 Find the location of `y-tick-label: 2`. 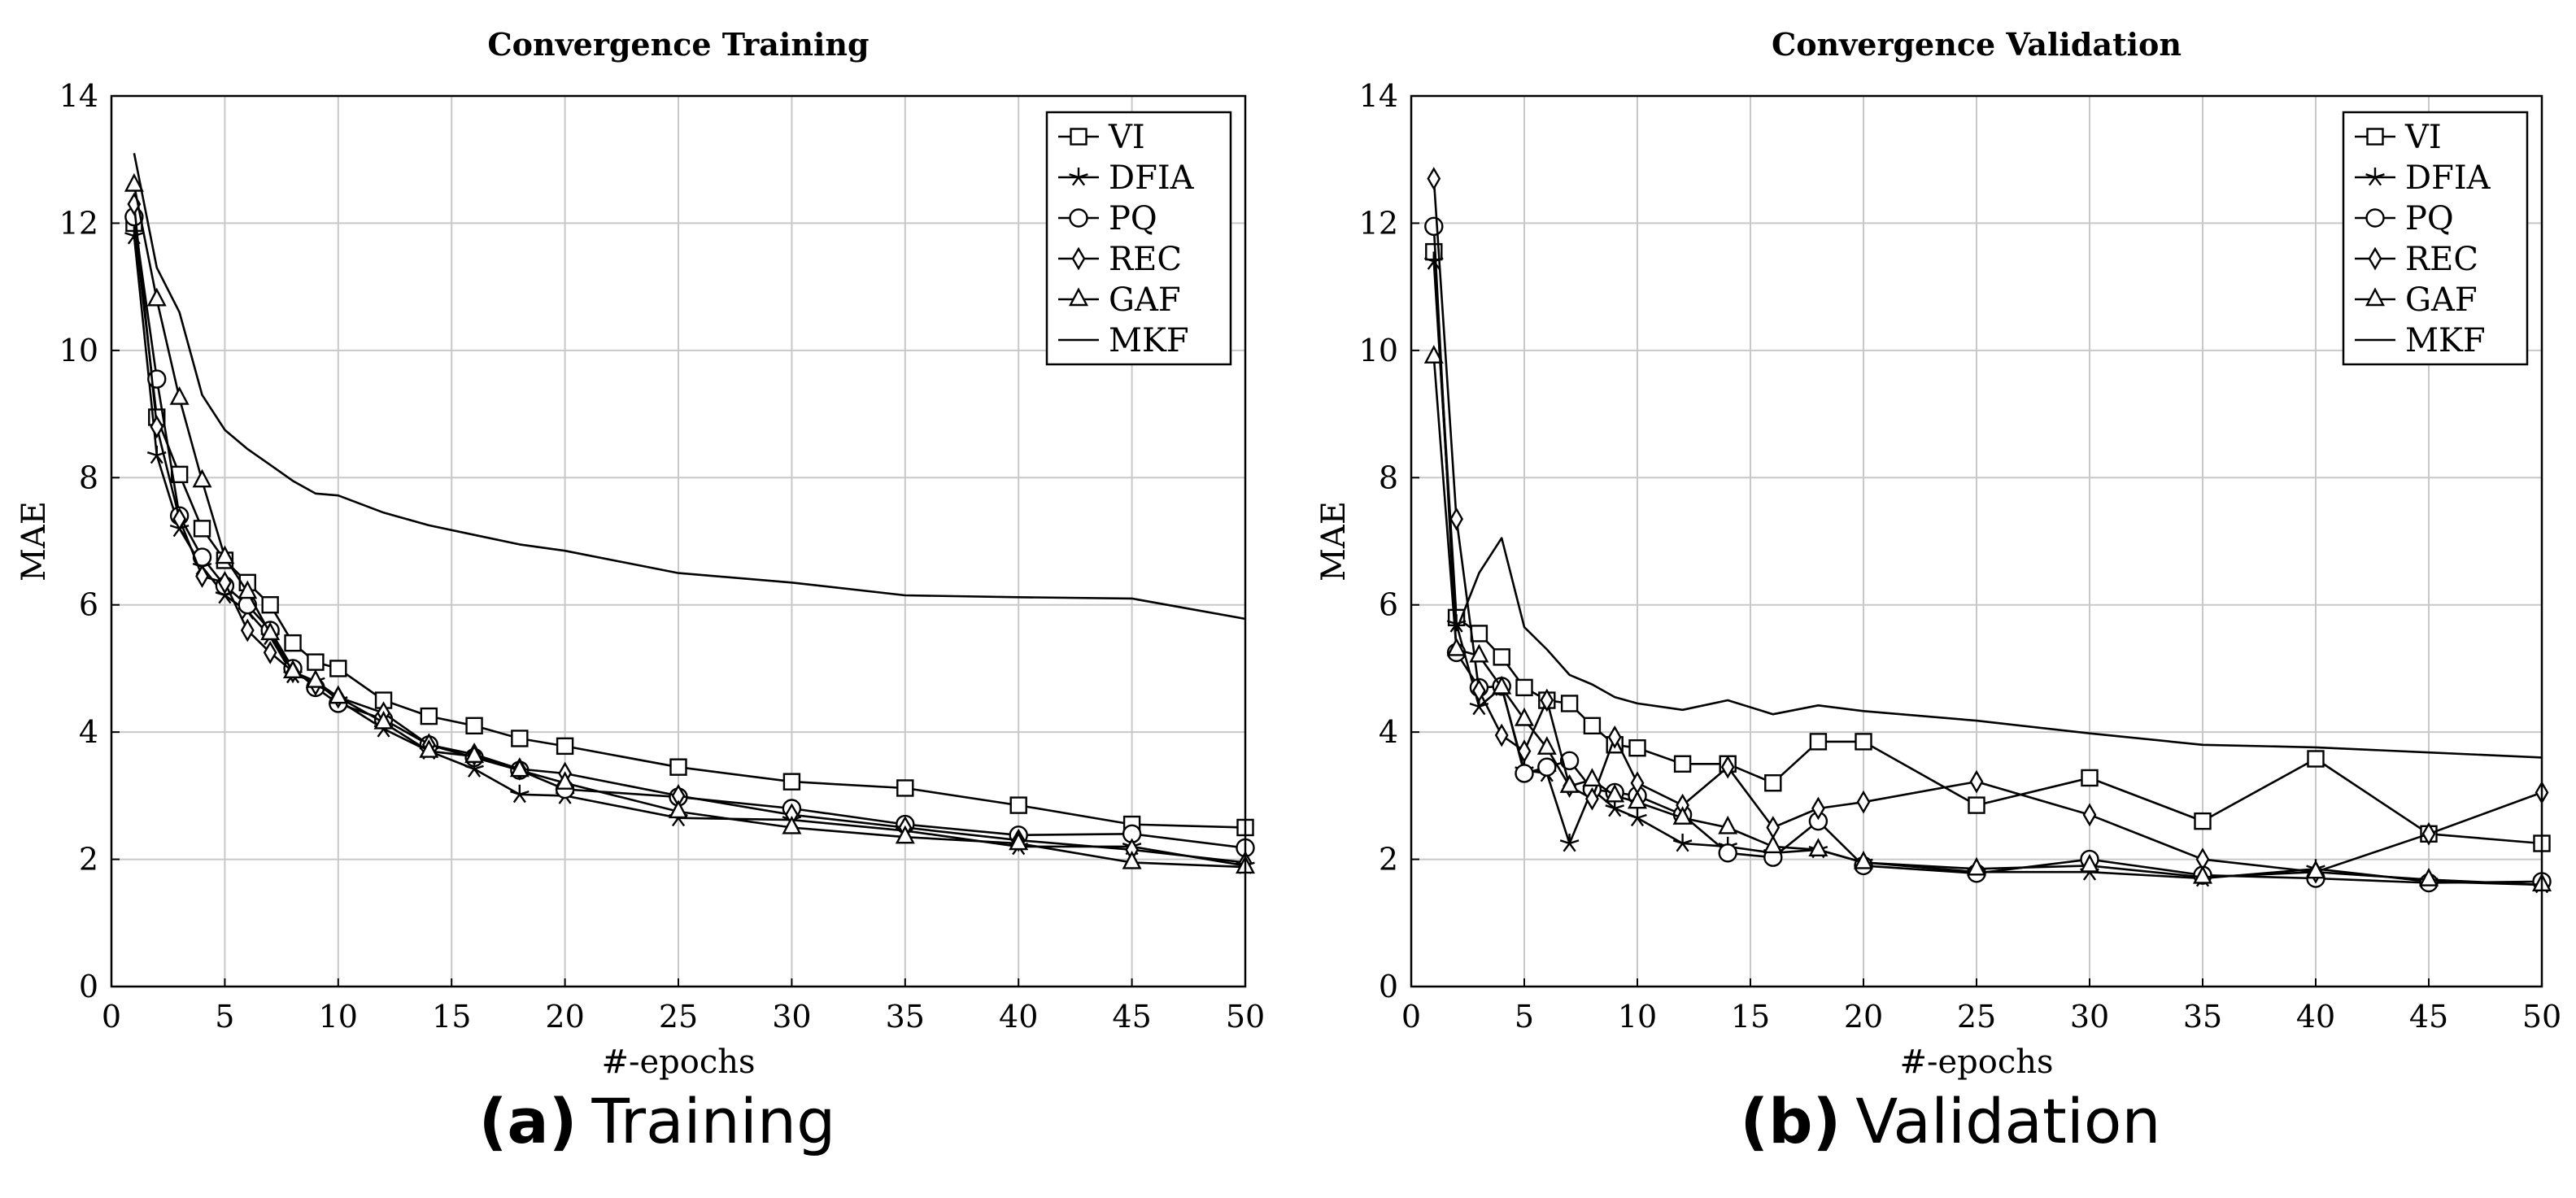

y-tick-label: 2 is located at coordinates (1388, 860).